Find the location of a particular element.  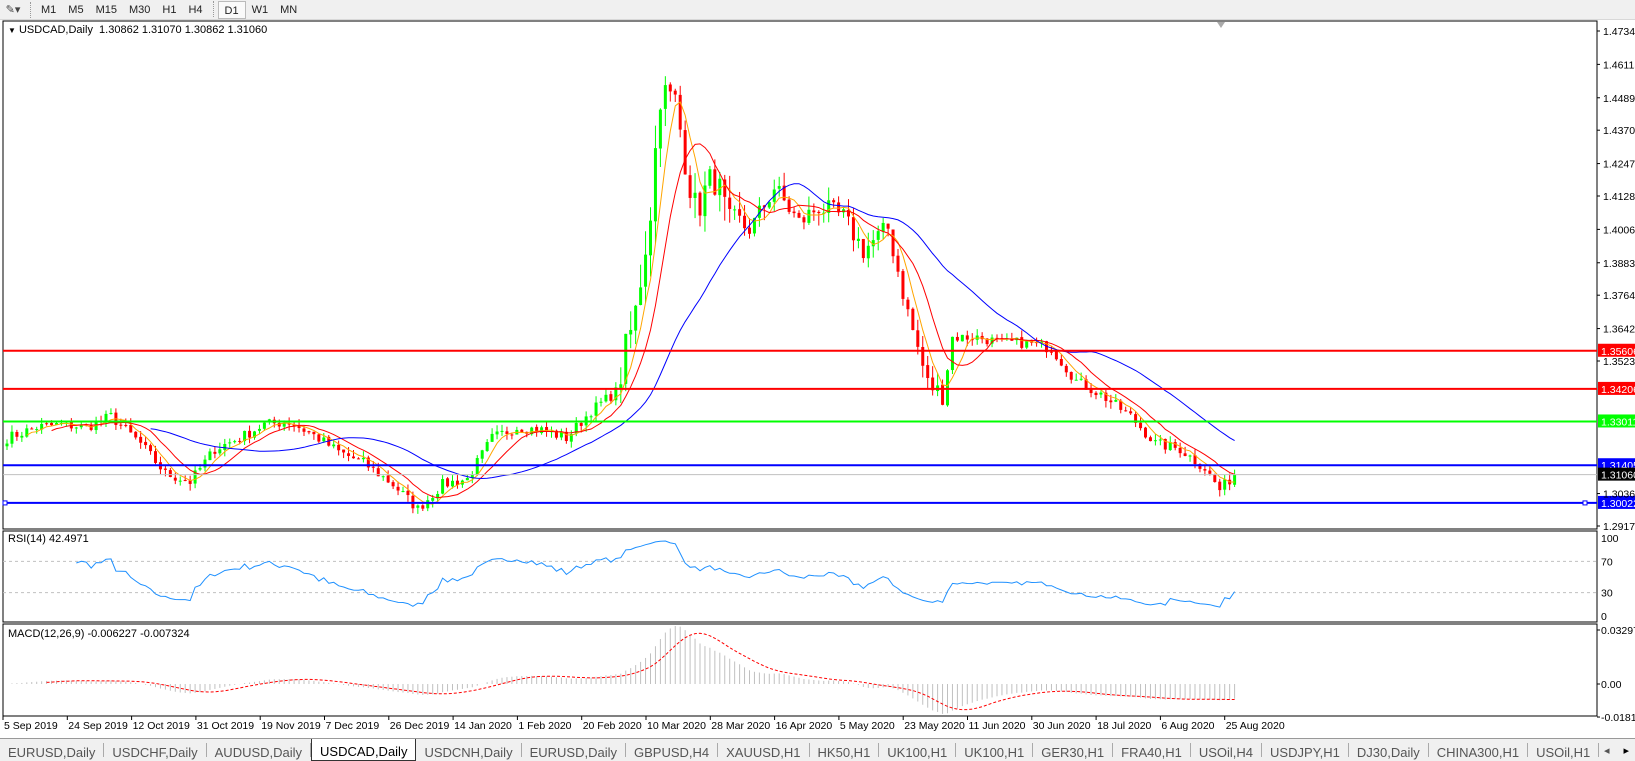

chart-tab: USOil,H1 is located at coordinates (1564, 751).